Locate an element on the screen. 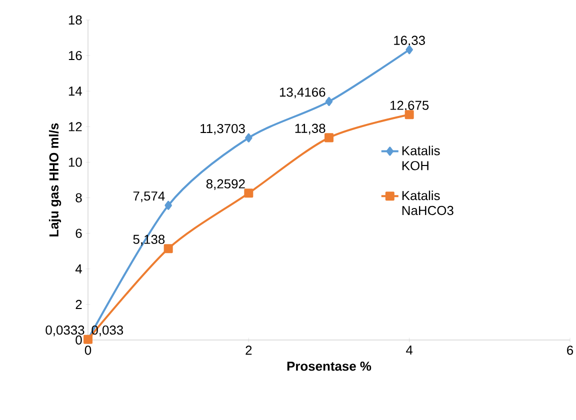 The height and width of the screenshot is (420, 576). y-tick-label: 18 is located at coordinates (75, 20).